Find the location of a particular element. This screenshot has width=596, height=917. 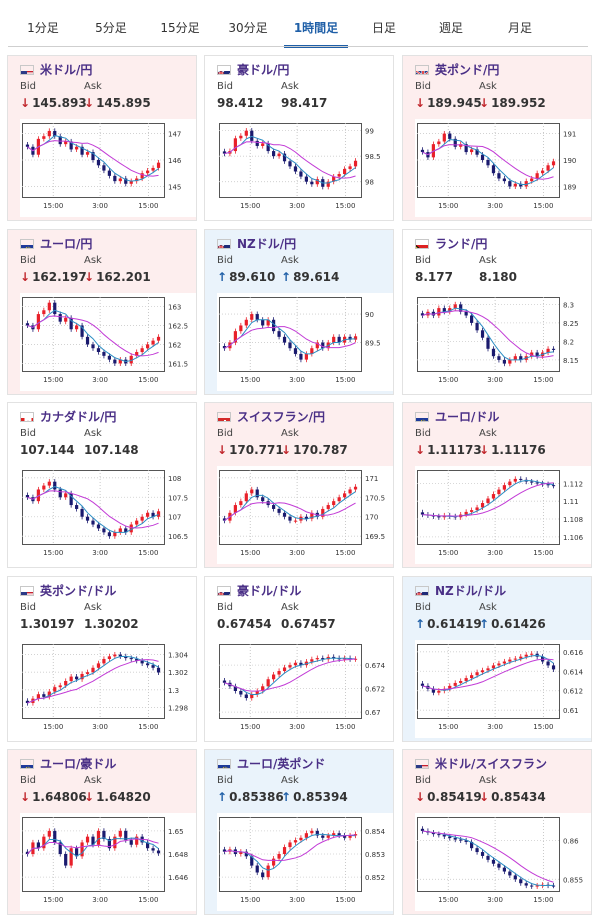

pair-name: NZドル/ドル is located at coordinates (471, 591).